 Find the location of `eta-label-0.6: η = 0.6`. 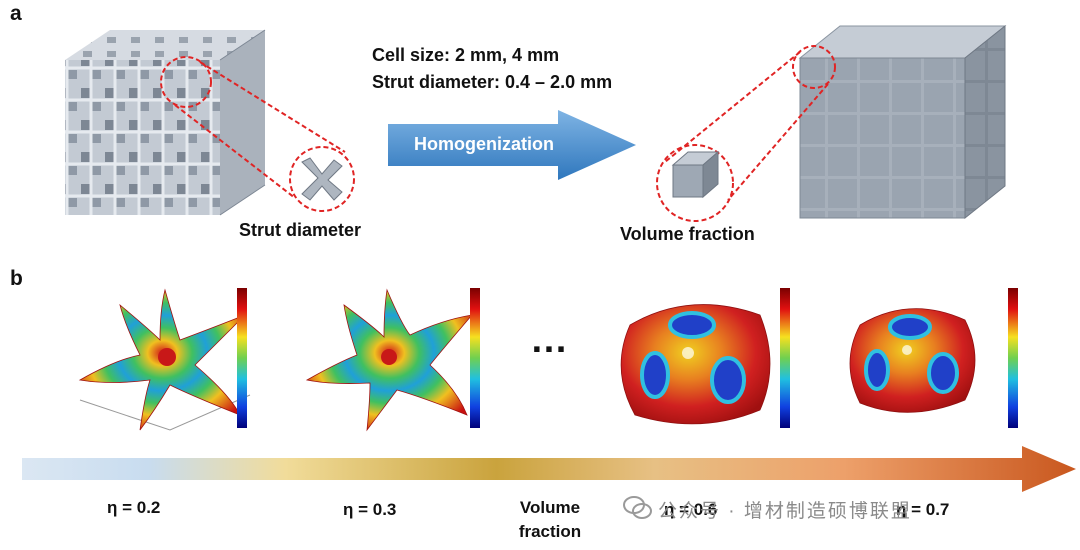

eta-label-0.6: η = 0.6 is located at coordinates (691, 509).